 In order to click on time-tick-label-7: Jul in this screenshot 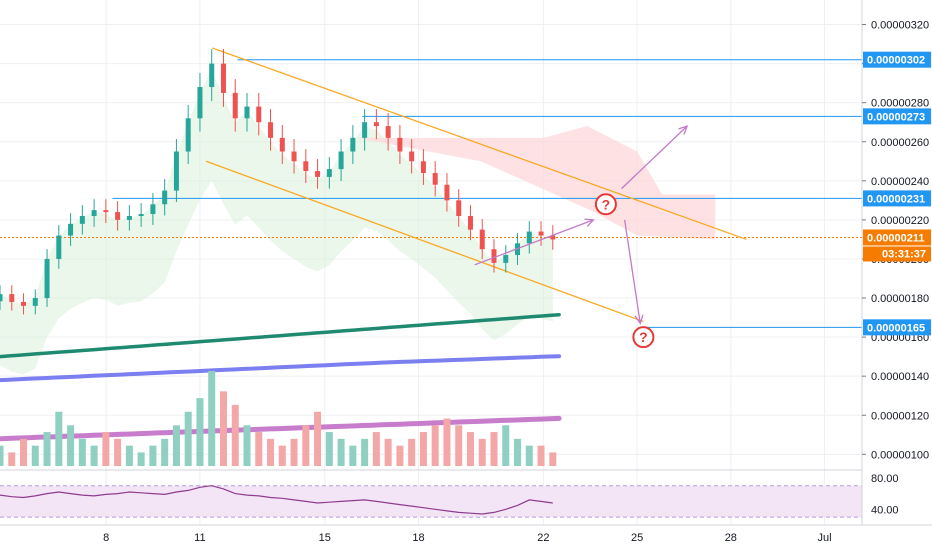, I will do `click(824, 538)`.